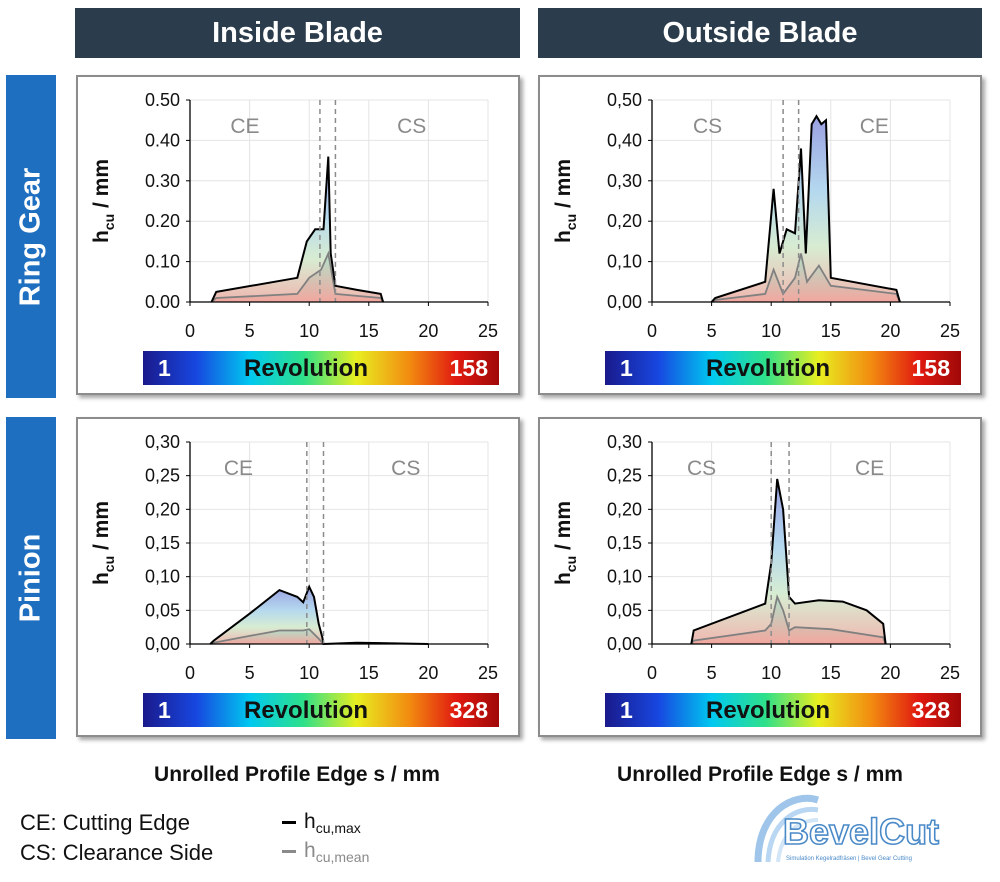 Image resolution: width=1000 pixels, height=882 pixels. What do you see at coordinates (310, 821) in the screenshot?
I see `legend-max-label: h` at bounding box center [310, 821].